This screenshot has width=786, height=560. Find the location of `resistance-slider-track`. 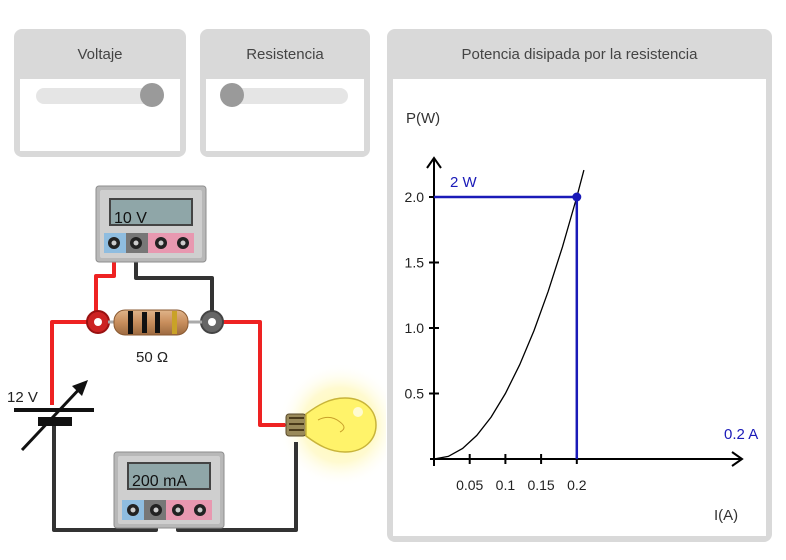

resistance-slider-track is located at coordinates (285, 96).